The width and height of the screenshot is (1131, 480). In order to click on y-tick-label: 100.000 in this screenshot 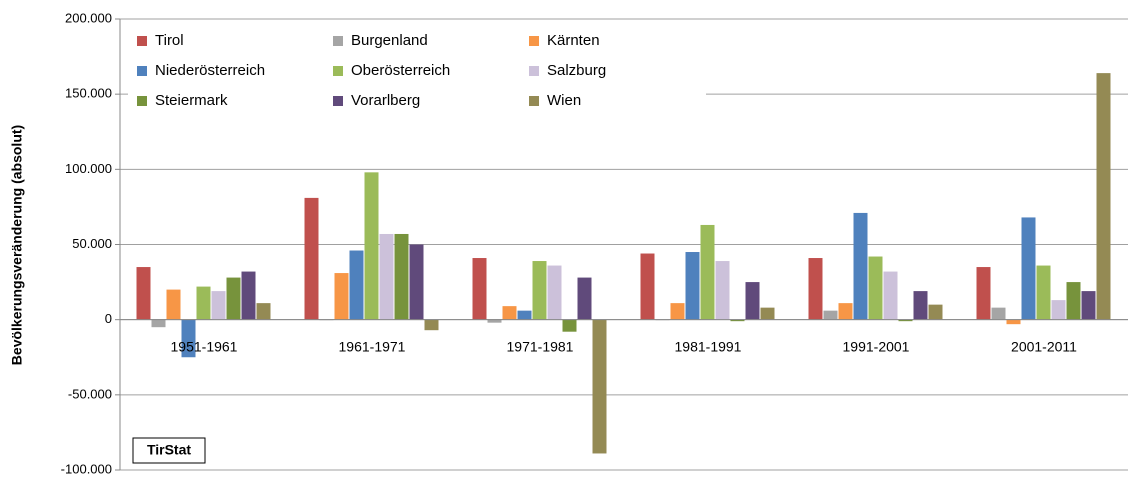, I will do `click(88, 168)`.